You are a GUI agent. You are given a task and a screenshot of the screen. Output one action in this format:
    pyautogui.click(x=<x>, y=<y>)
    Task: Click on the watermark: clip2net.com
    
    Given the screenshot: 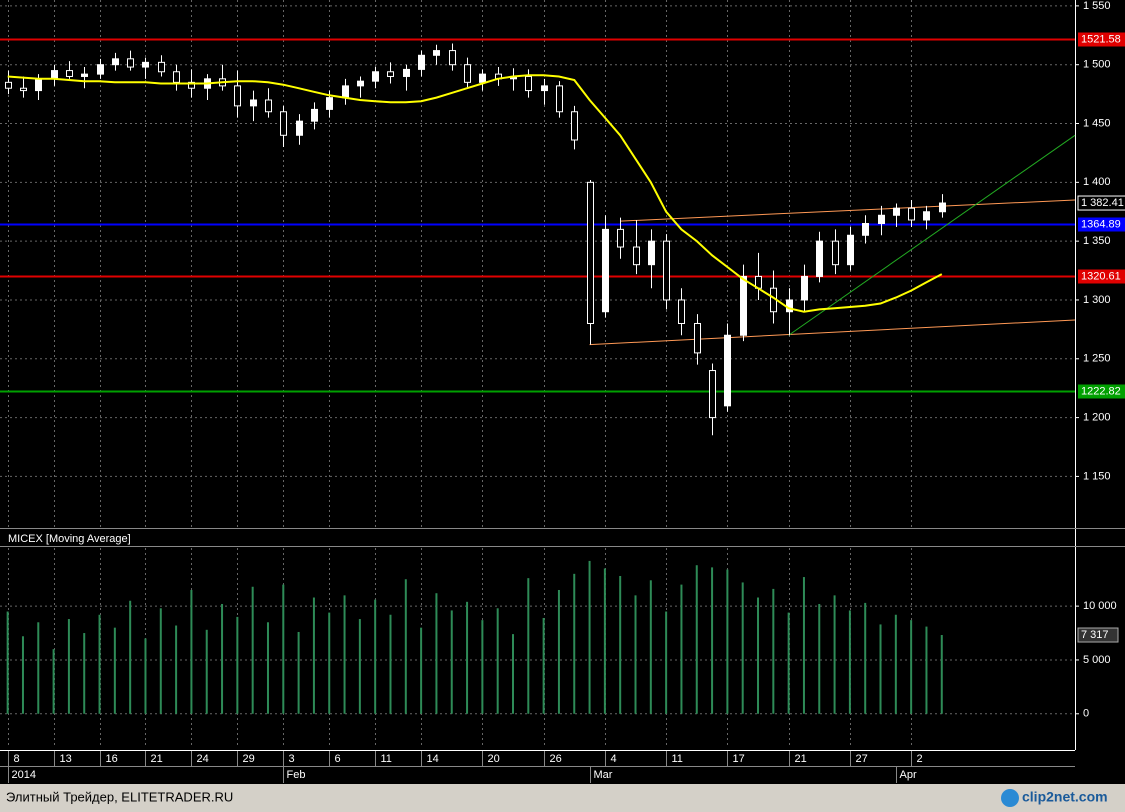 What is the action you would take?
    pyautogui.click(x=1065, y=797)
    